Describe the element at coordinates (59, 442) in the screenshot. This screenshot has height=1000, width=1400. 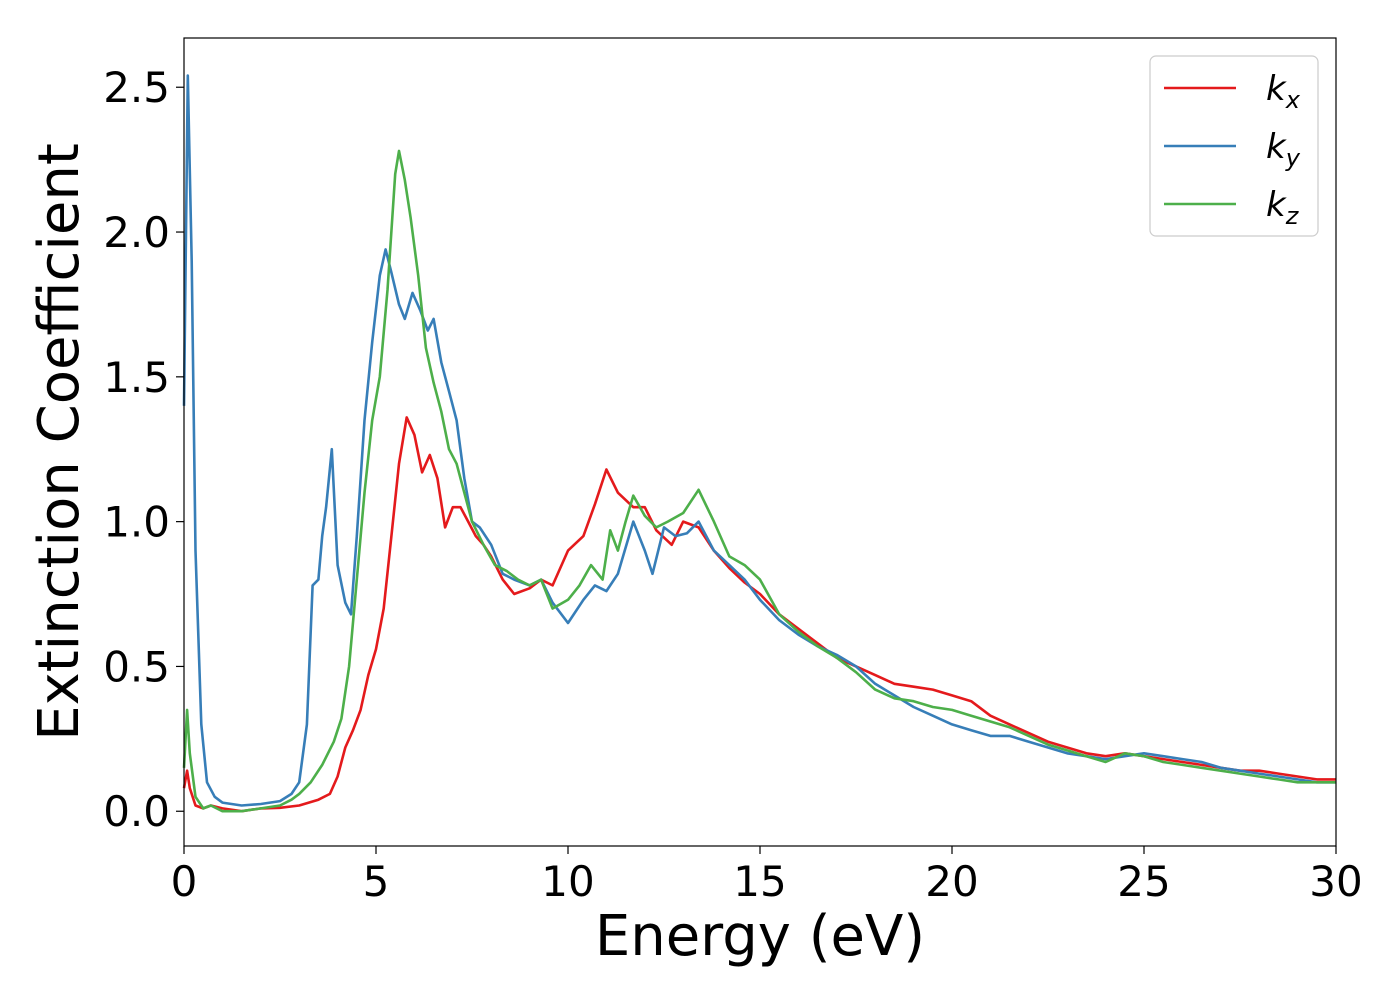
I see `y-axis-title: Extinction Coefficient` at that location.